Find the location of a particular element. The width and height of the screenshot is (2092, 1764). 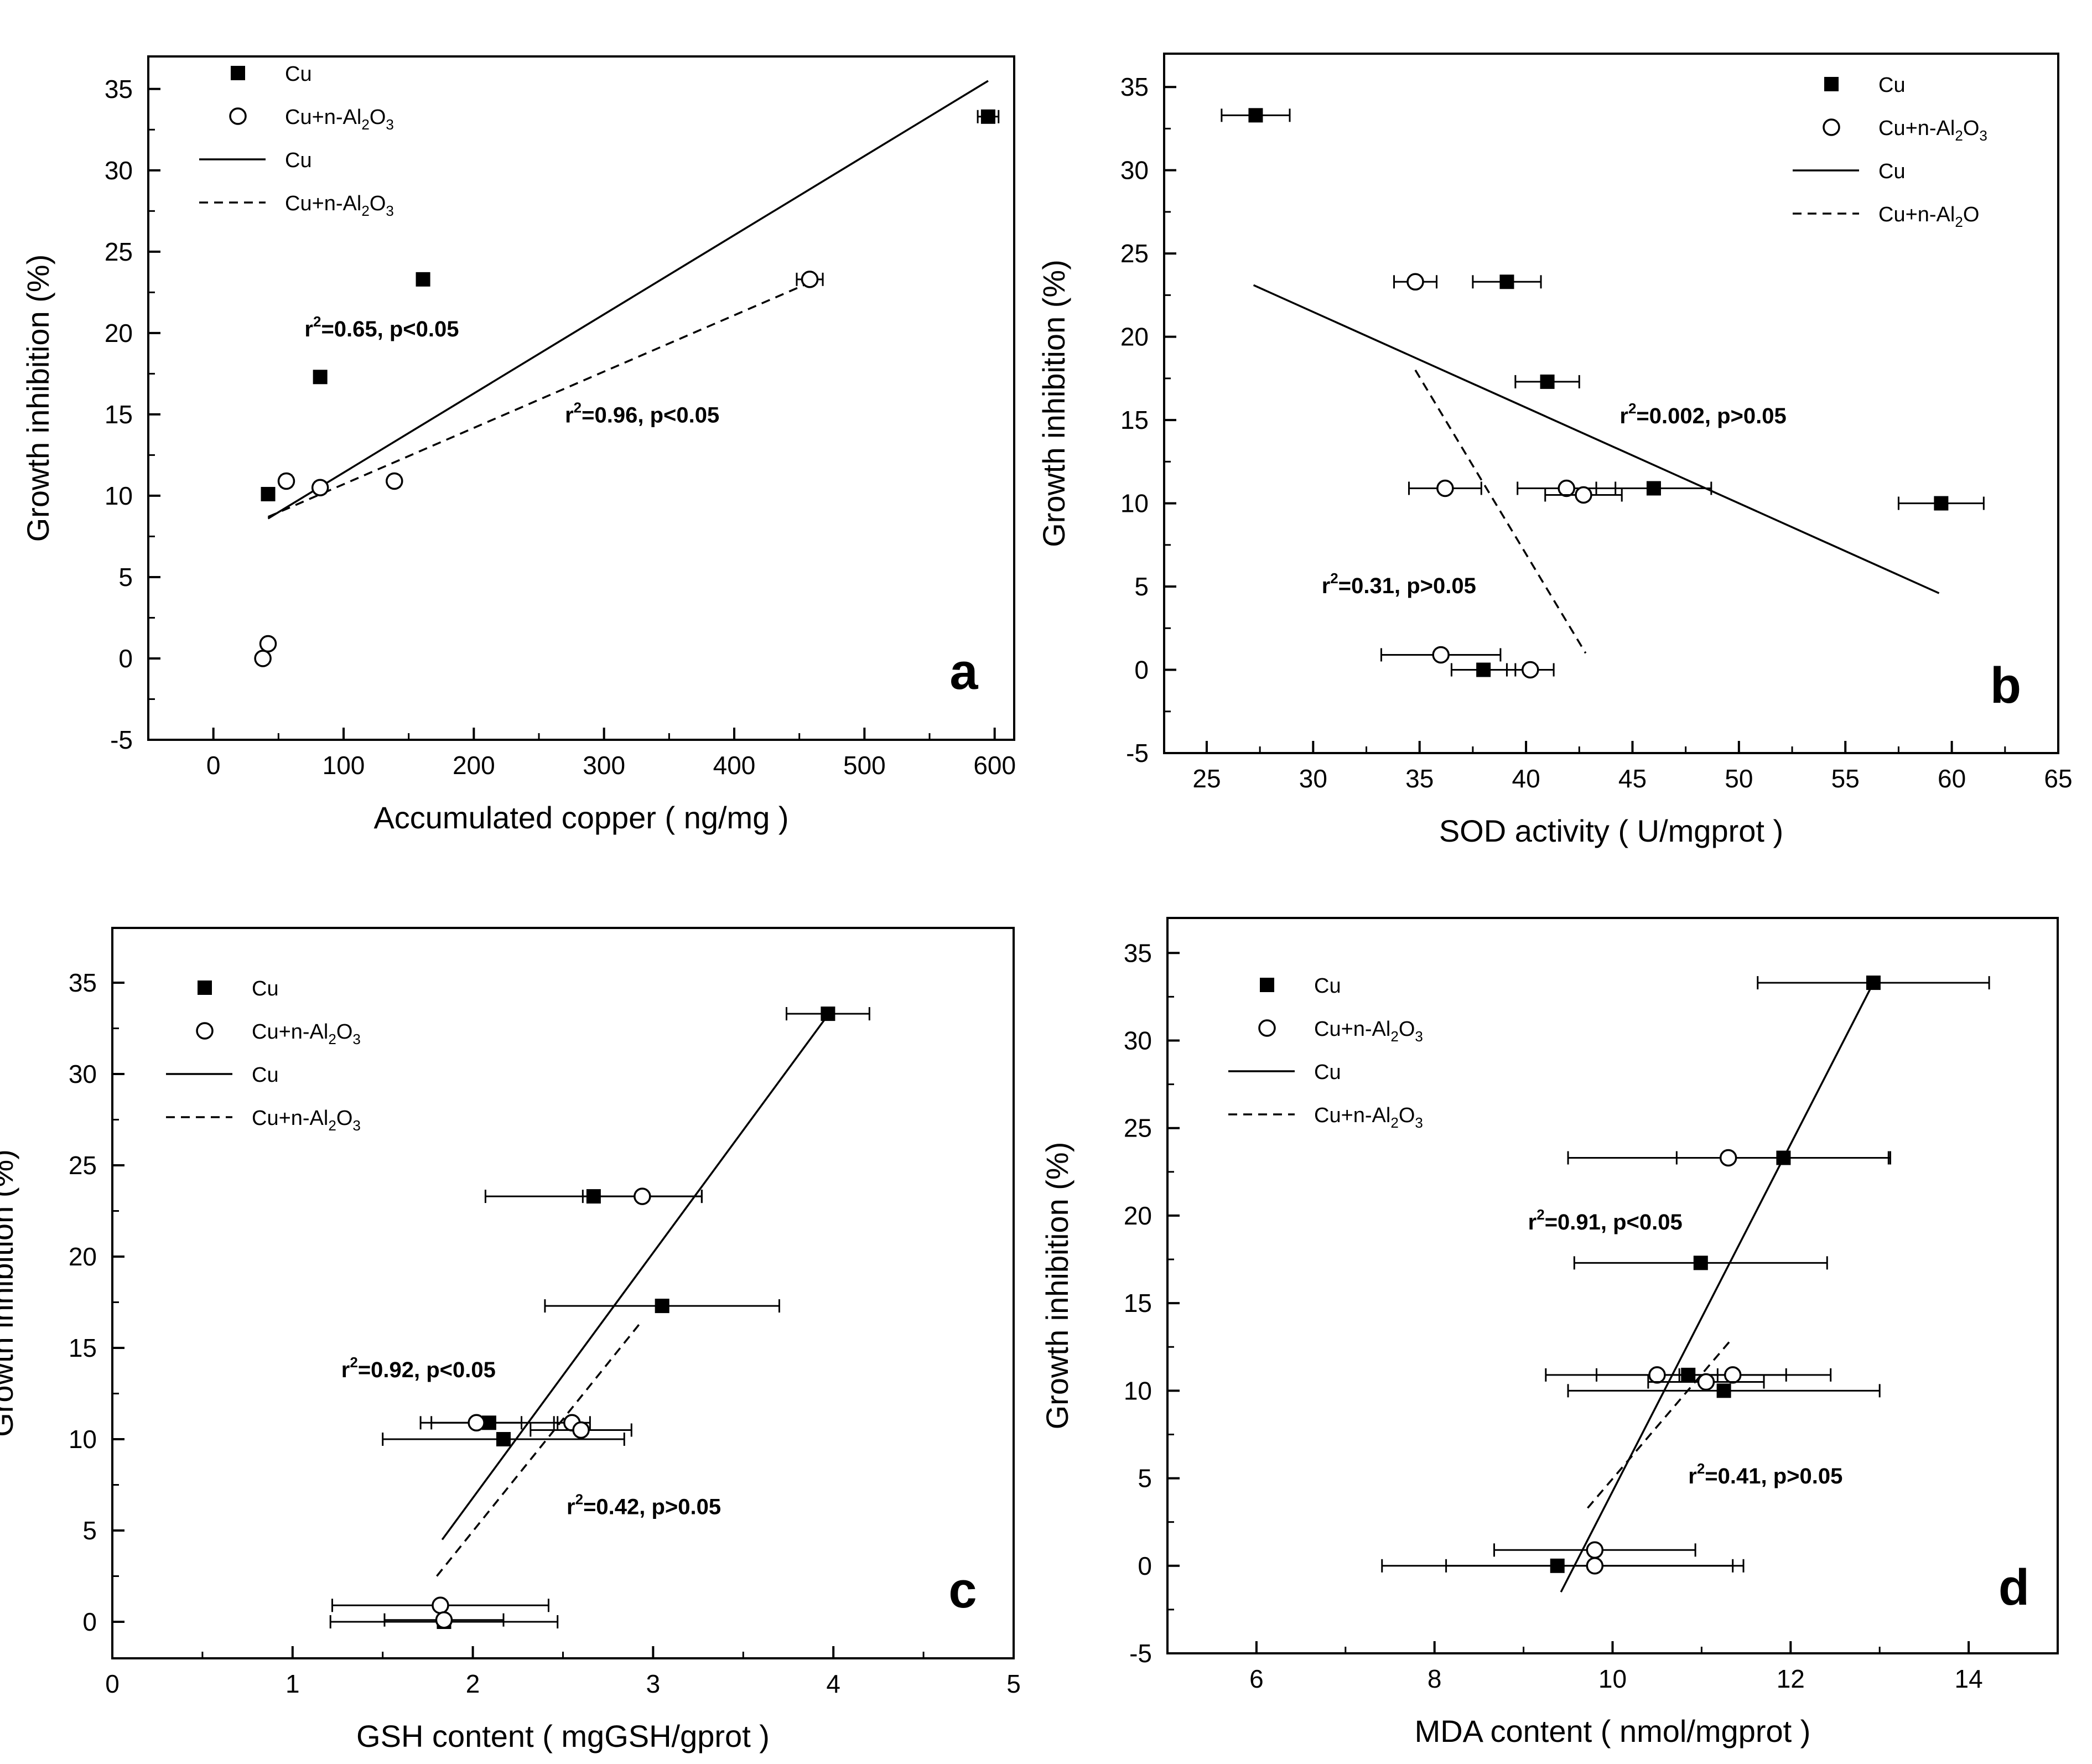

panel-d-y-tick-label: 35 is located at coordinates (1138, 952).